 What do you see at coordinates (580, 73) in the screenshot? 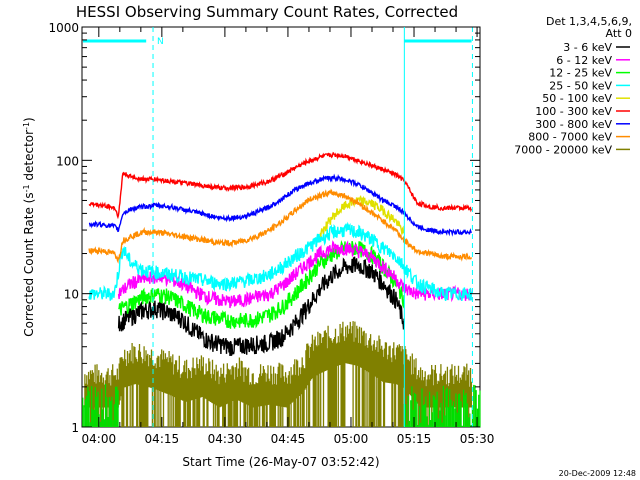
I see `legend-label-2: 12 - 25 keV` at bounding box center [580, 73].